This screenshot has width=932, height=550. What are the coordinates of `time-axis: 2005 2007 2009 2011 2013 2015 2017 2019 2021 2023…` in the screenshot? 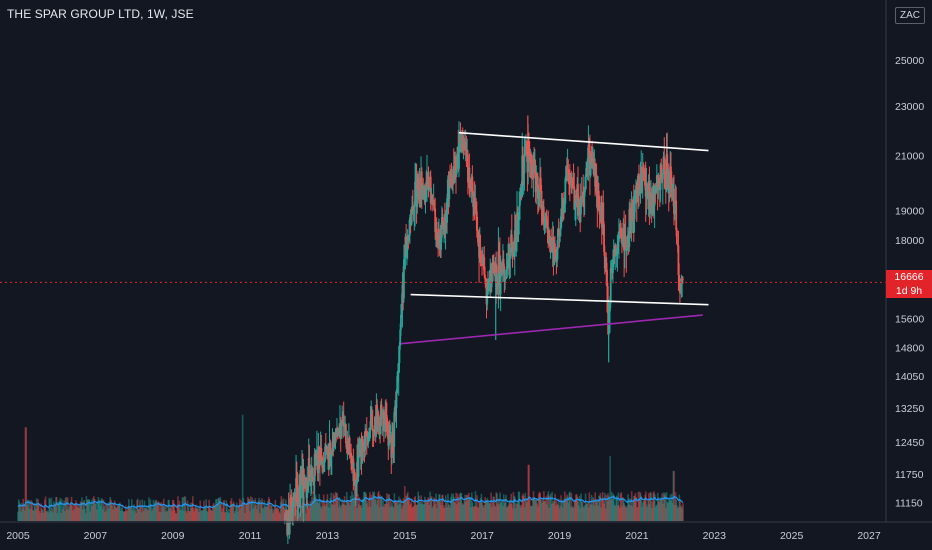 It's located at (443, 536).